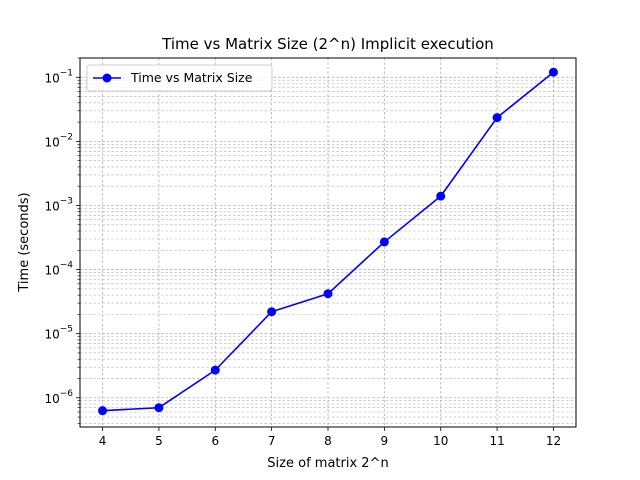  I want to click on x-axis-ticks: 4 5 6 7 8 9 10 11 12, so click(330, 437).